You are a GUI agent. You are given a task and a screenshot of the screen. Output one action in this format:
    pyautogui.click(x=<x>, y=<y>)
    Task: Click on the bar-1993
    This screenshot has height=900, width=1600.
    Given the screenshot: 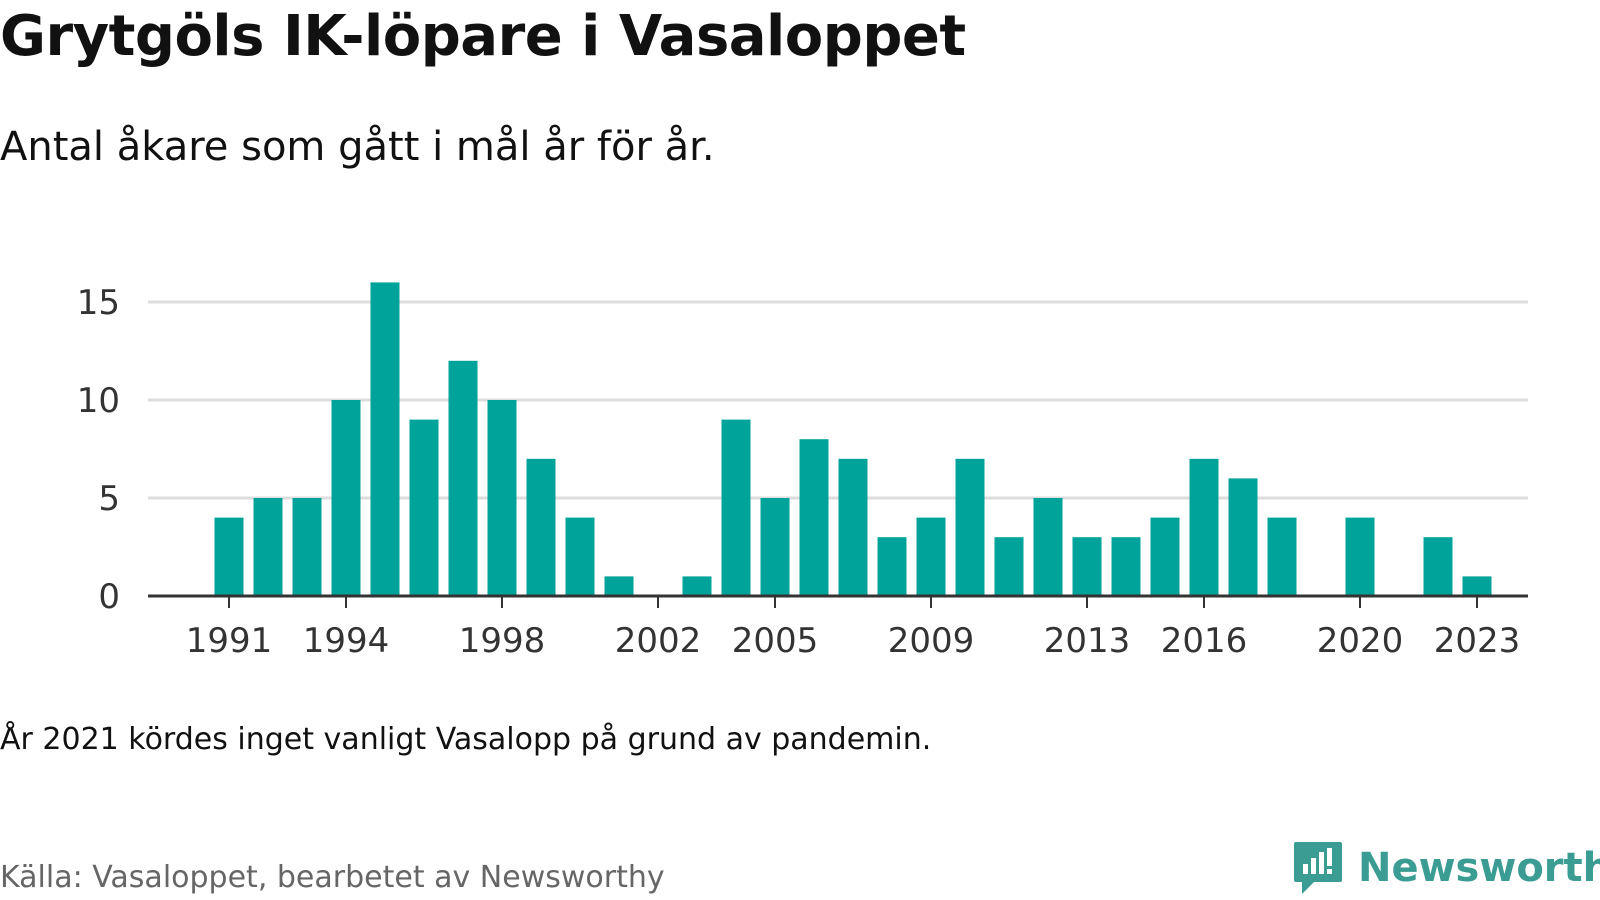 What is the action you would take?
    pyautogui.click(x=307, y=547)
    